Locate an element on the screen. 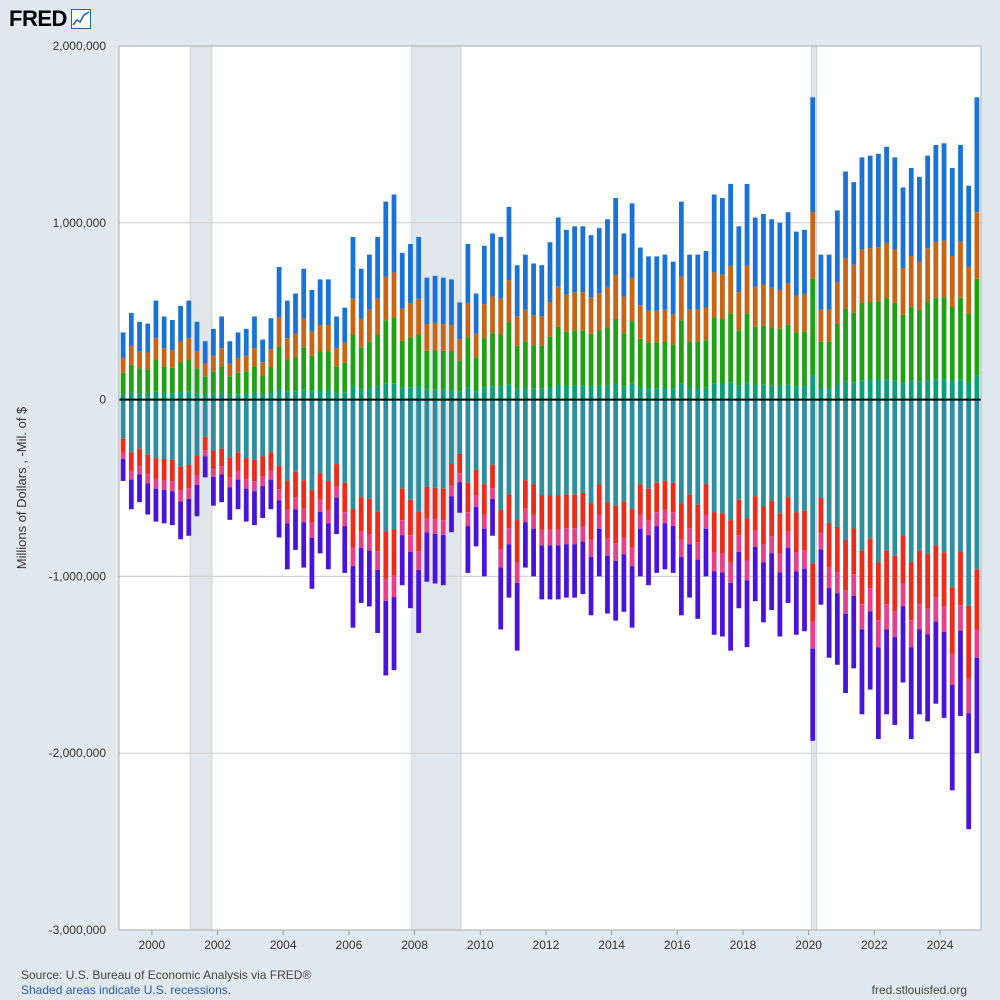  bar-2000Q4 is located at coordinates (180, 422).